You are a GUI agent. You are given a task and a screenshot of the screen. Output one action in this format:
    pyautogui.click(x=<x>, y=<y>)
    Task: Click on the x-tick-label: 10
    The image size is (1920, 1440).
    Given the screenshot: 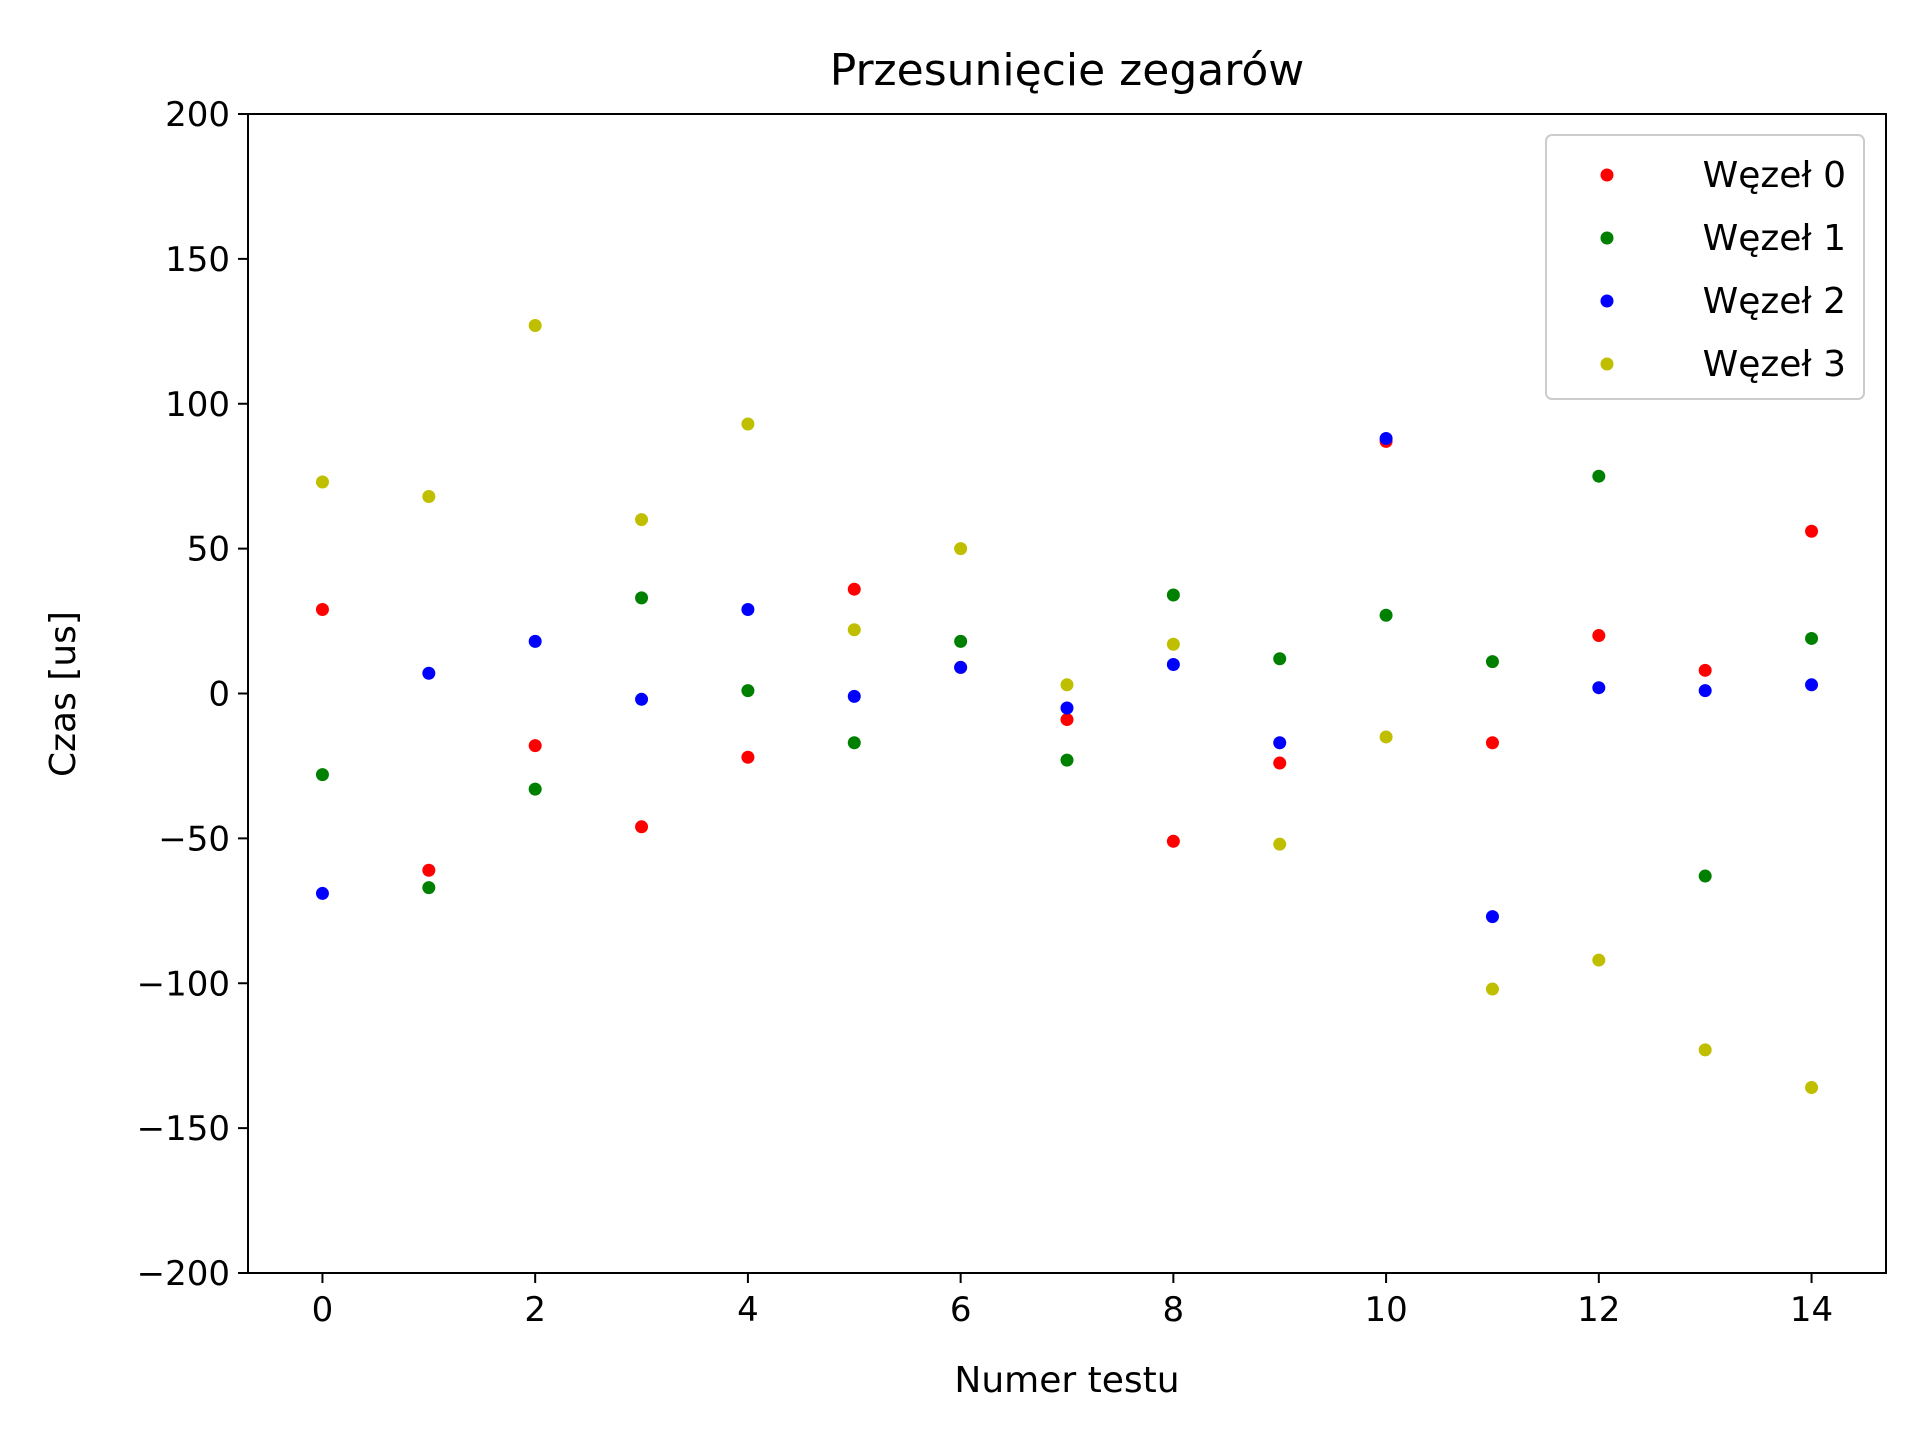 What is the action you would take?
    pyautogui.click(x=1385, y=1310)
    